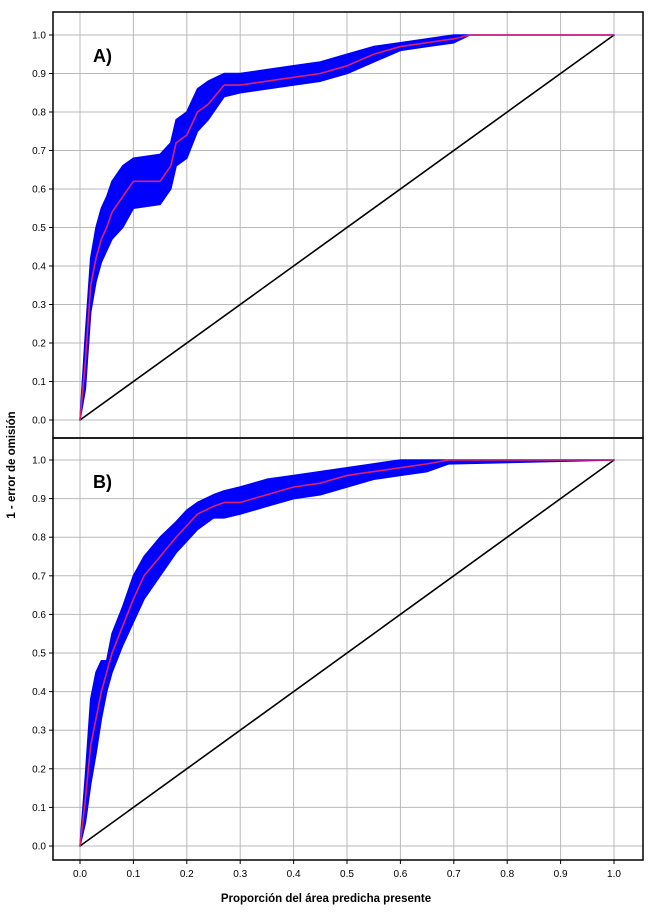 The width and height of the screenshot is (669, 920). I want to click on x-tick-label: 0.4, so click(294, 874).